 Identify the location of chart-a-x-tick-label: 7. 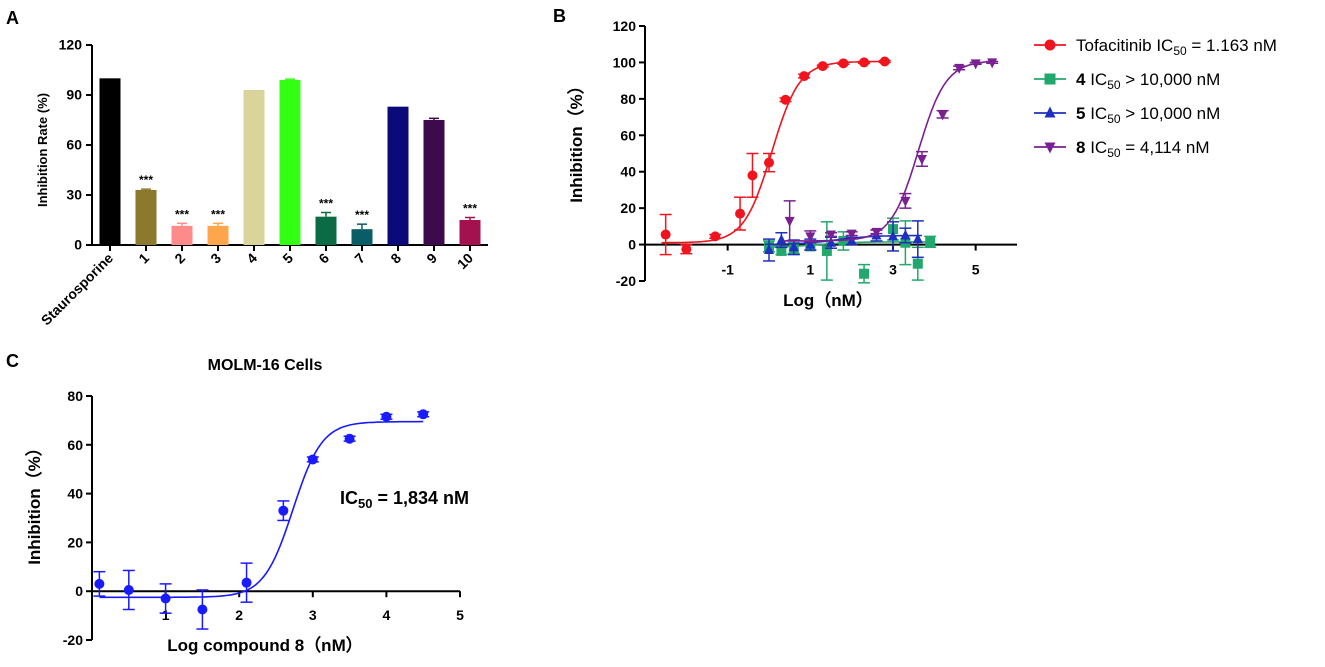
(359, 258).